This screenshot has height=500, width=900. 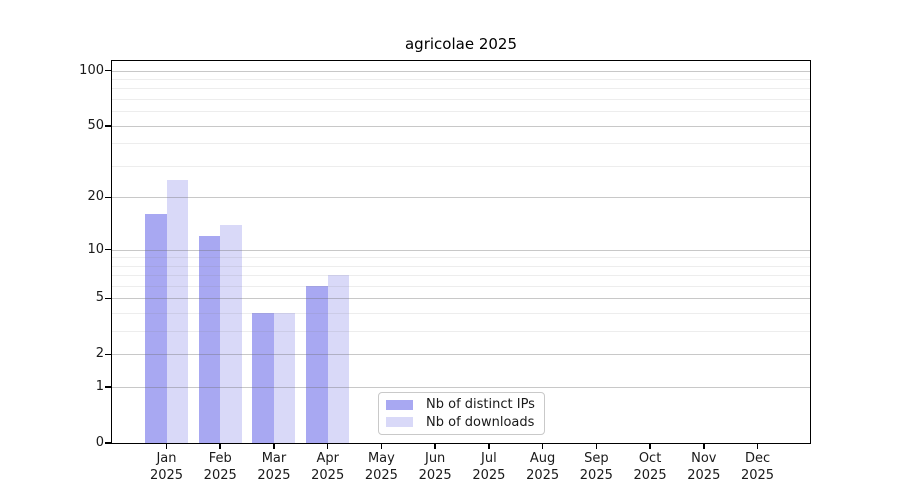 What do you see at coordinates (99, 298) in the screenshot?
I see `y-tick-label: 5` at bounding box center [99, 298].